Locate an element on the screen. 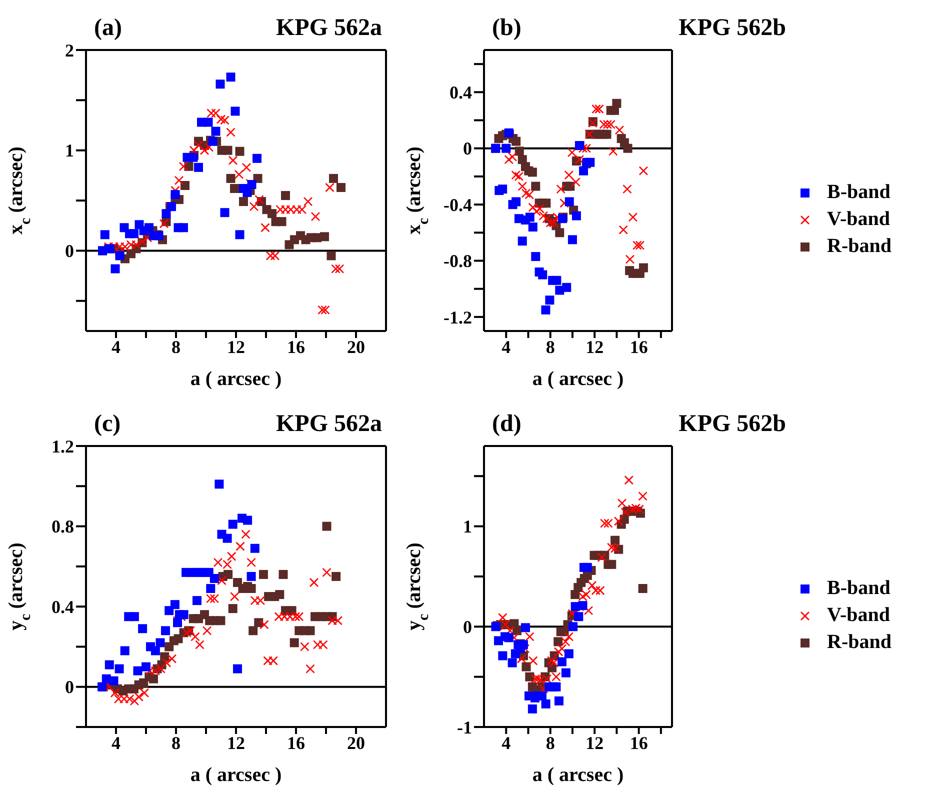 The width and height of the screenshot is (925, 808). y-tick-label: -0.4 is located at coordinates (458, 204).